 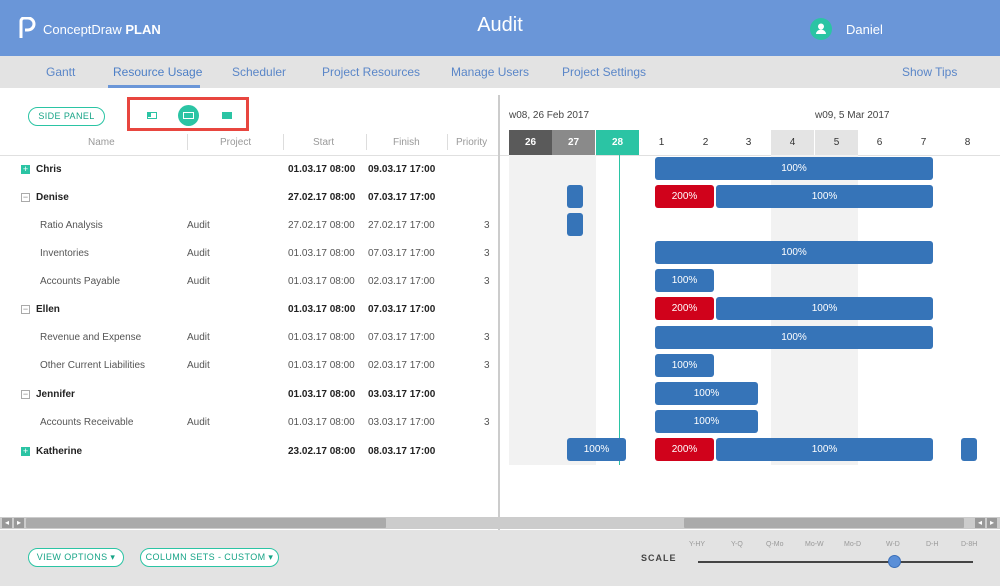 I want to click on row-name: Jennifer, so click(x=55, y=394).